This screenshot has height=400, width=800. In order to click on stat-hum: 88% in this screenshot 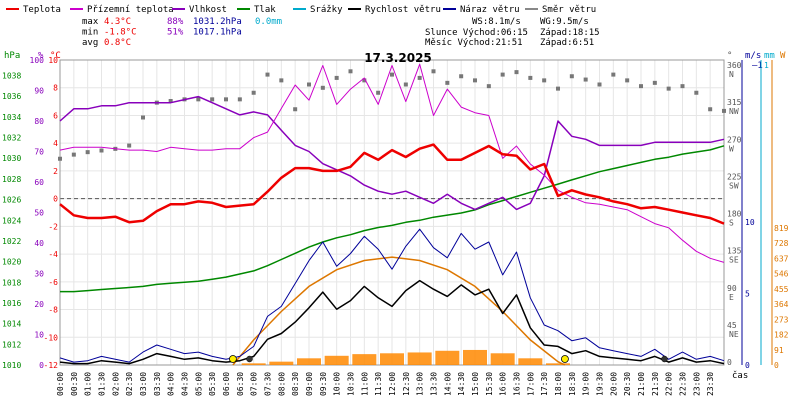, I will do `click(175, 22)`.